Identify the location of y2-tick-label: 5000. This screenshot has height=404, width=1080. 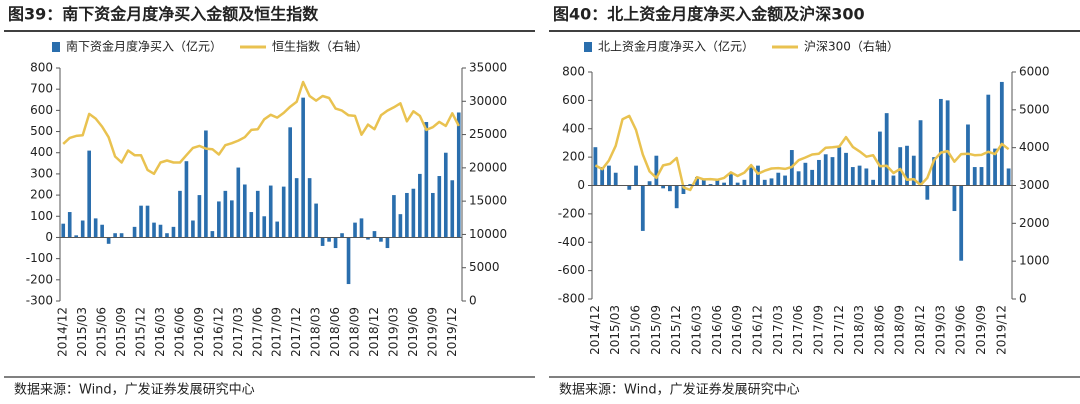
(484, 267).